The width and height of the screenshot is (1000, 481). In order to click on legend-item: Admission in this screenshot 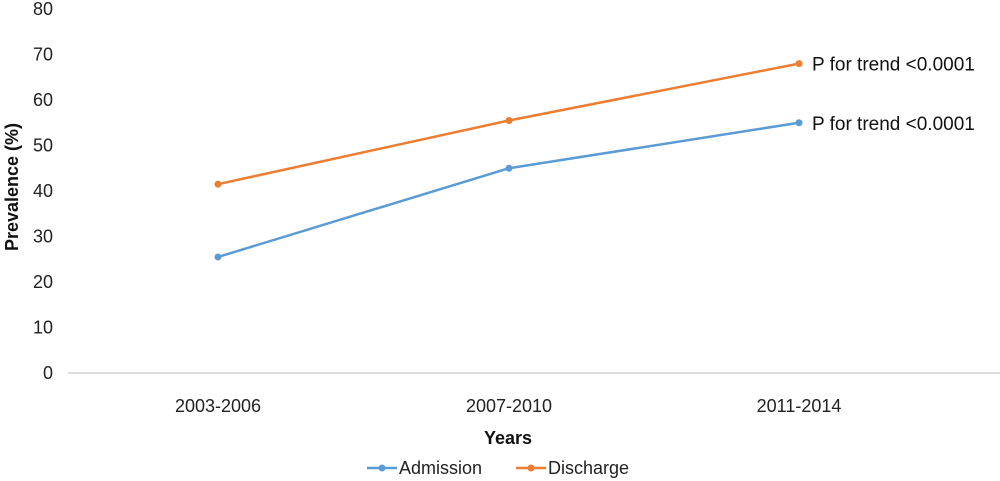, I will do `click(424, 468)`.